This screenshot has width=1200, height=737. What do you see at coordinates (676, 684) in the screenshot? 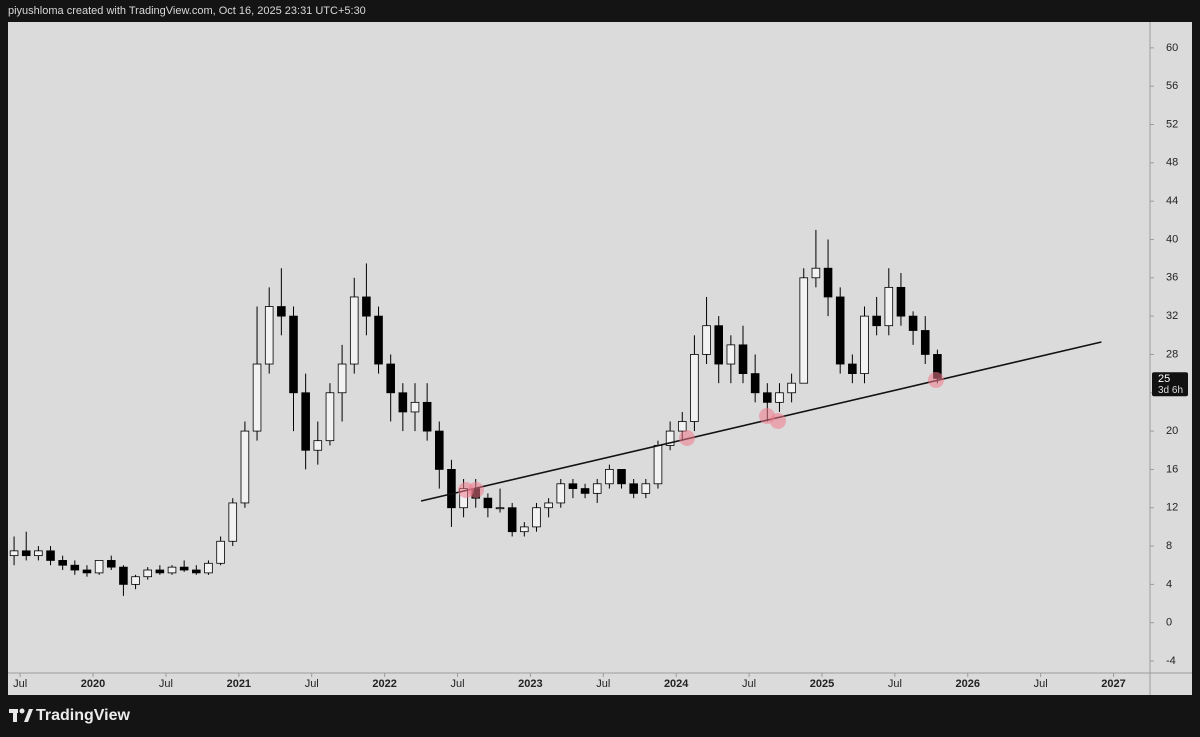
I see `x-tick-label: 2024` at bounding box center [676, 684].